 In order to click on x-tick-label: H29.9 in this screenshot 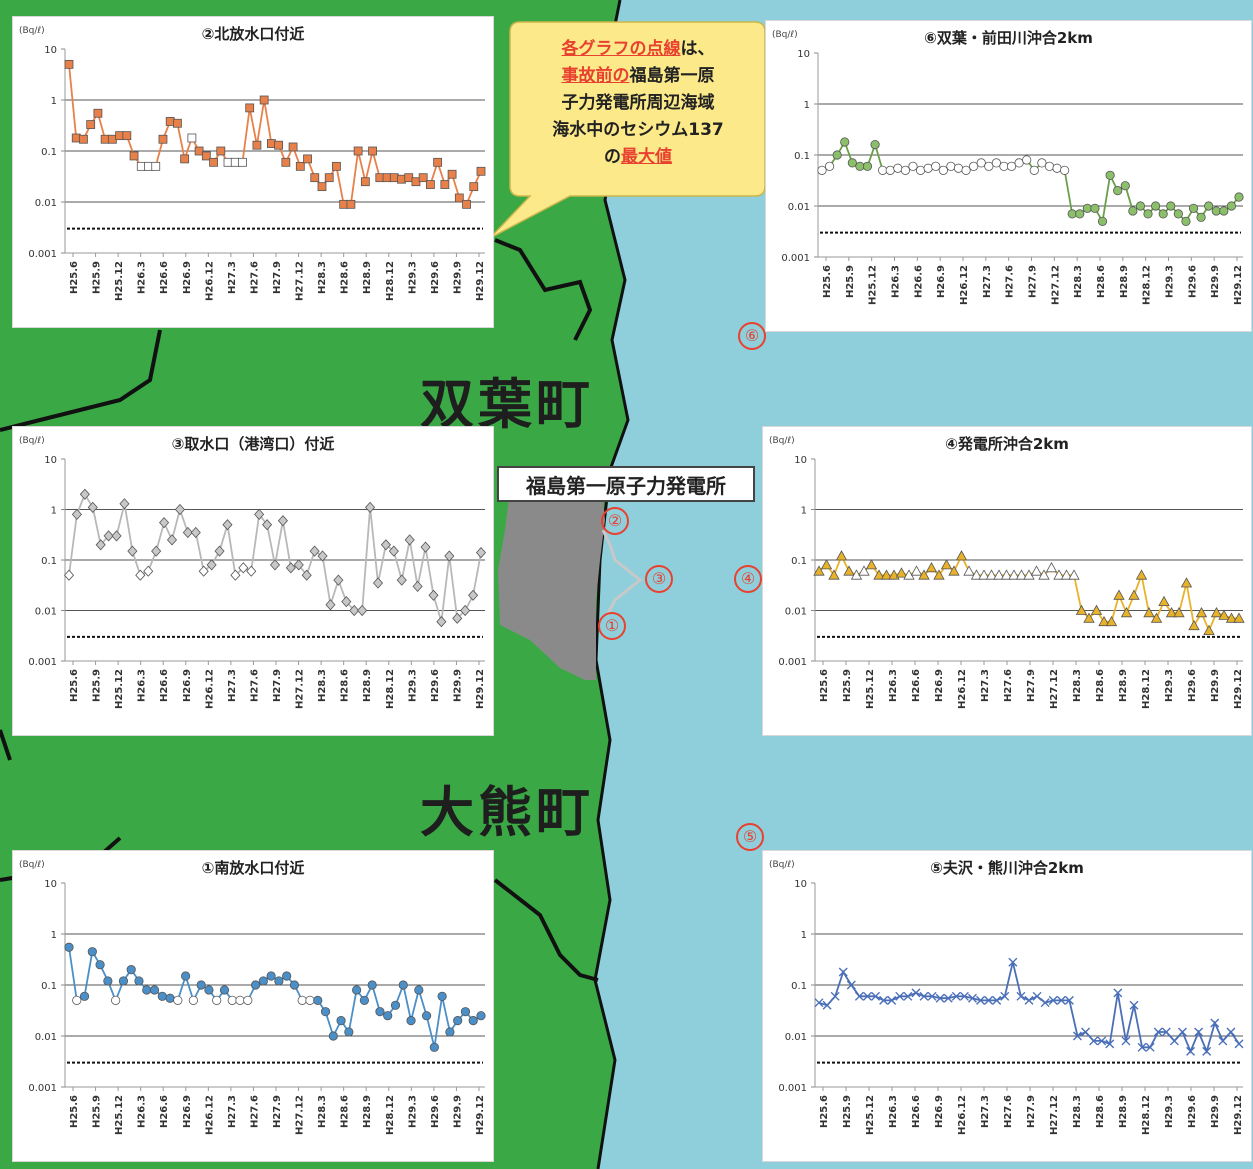, I will do `click(1215, 685)`.